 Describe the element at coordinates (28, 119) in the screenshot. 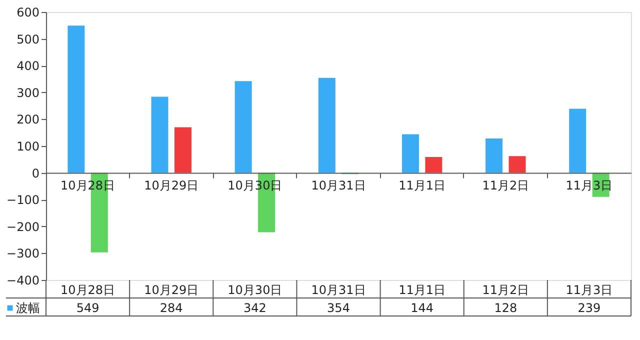

I see `y-tick-label: 200` at that location.